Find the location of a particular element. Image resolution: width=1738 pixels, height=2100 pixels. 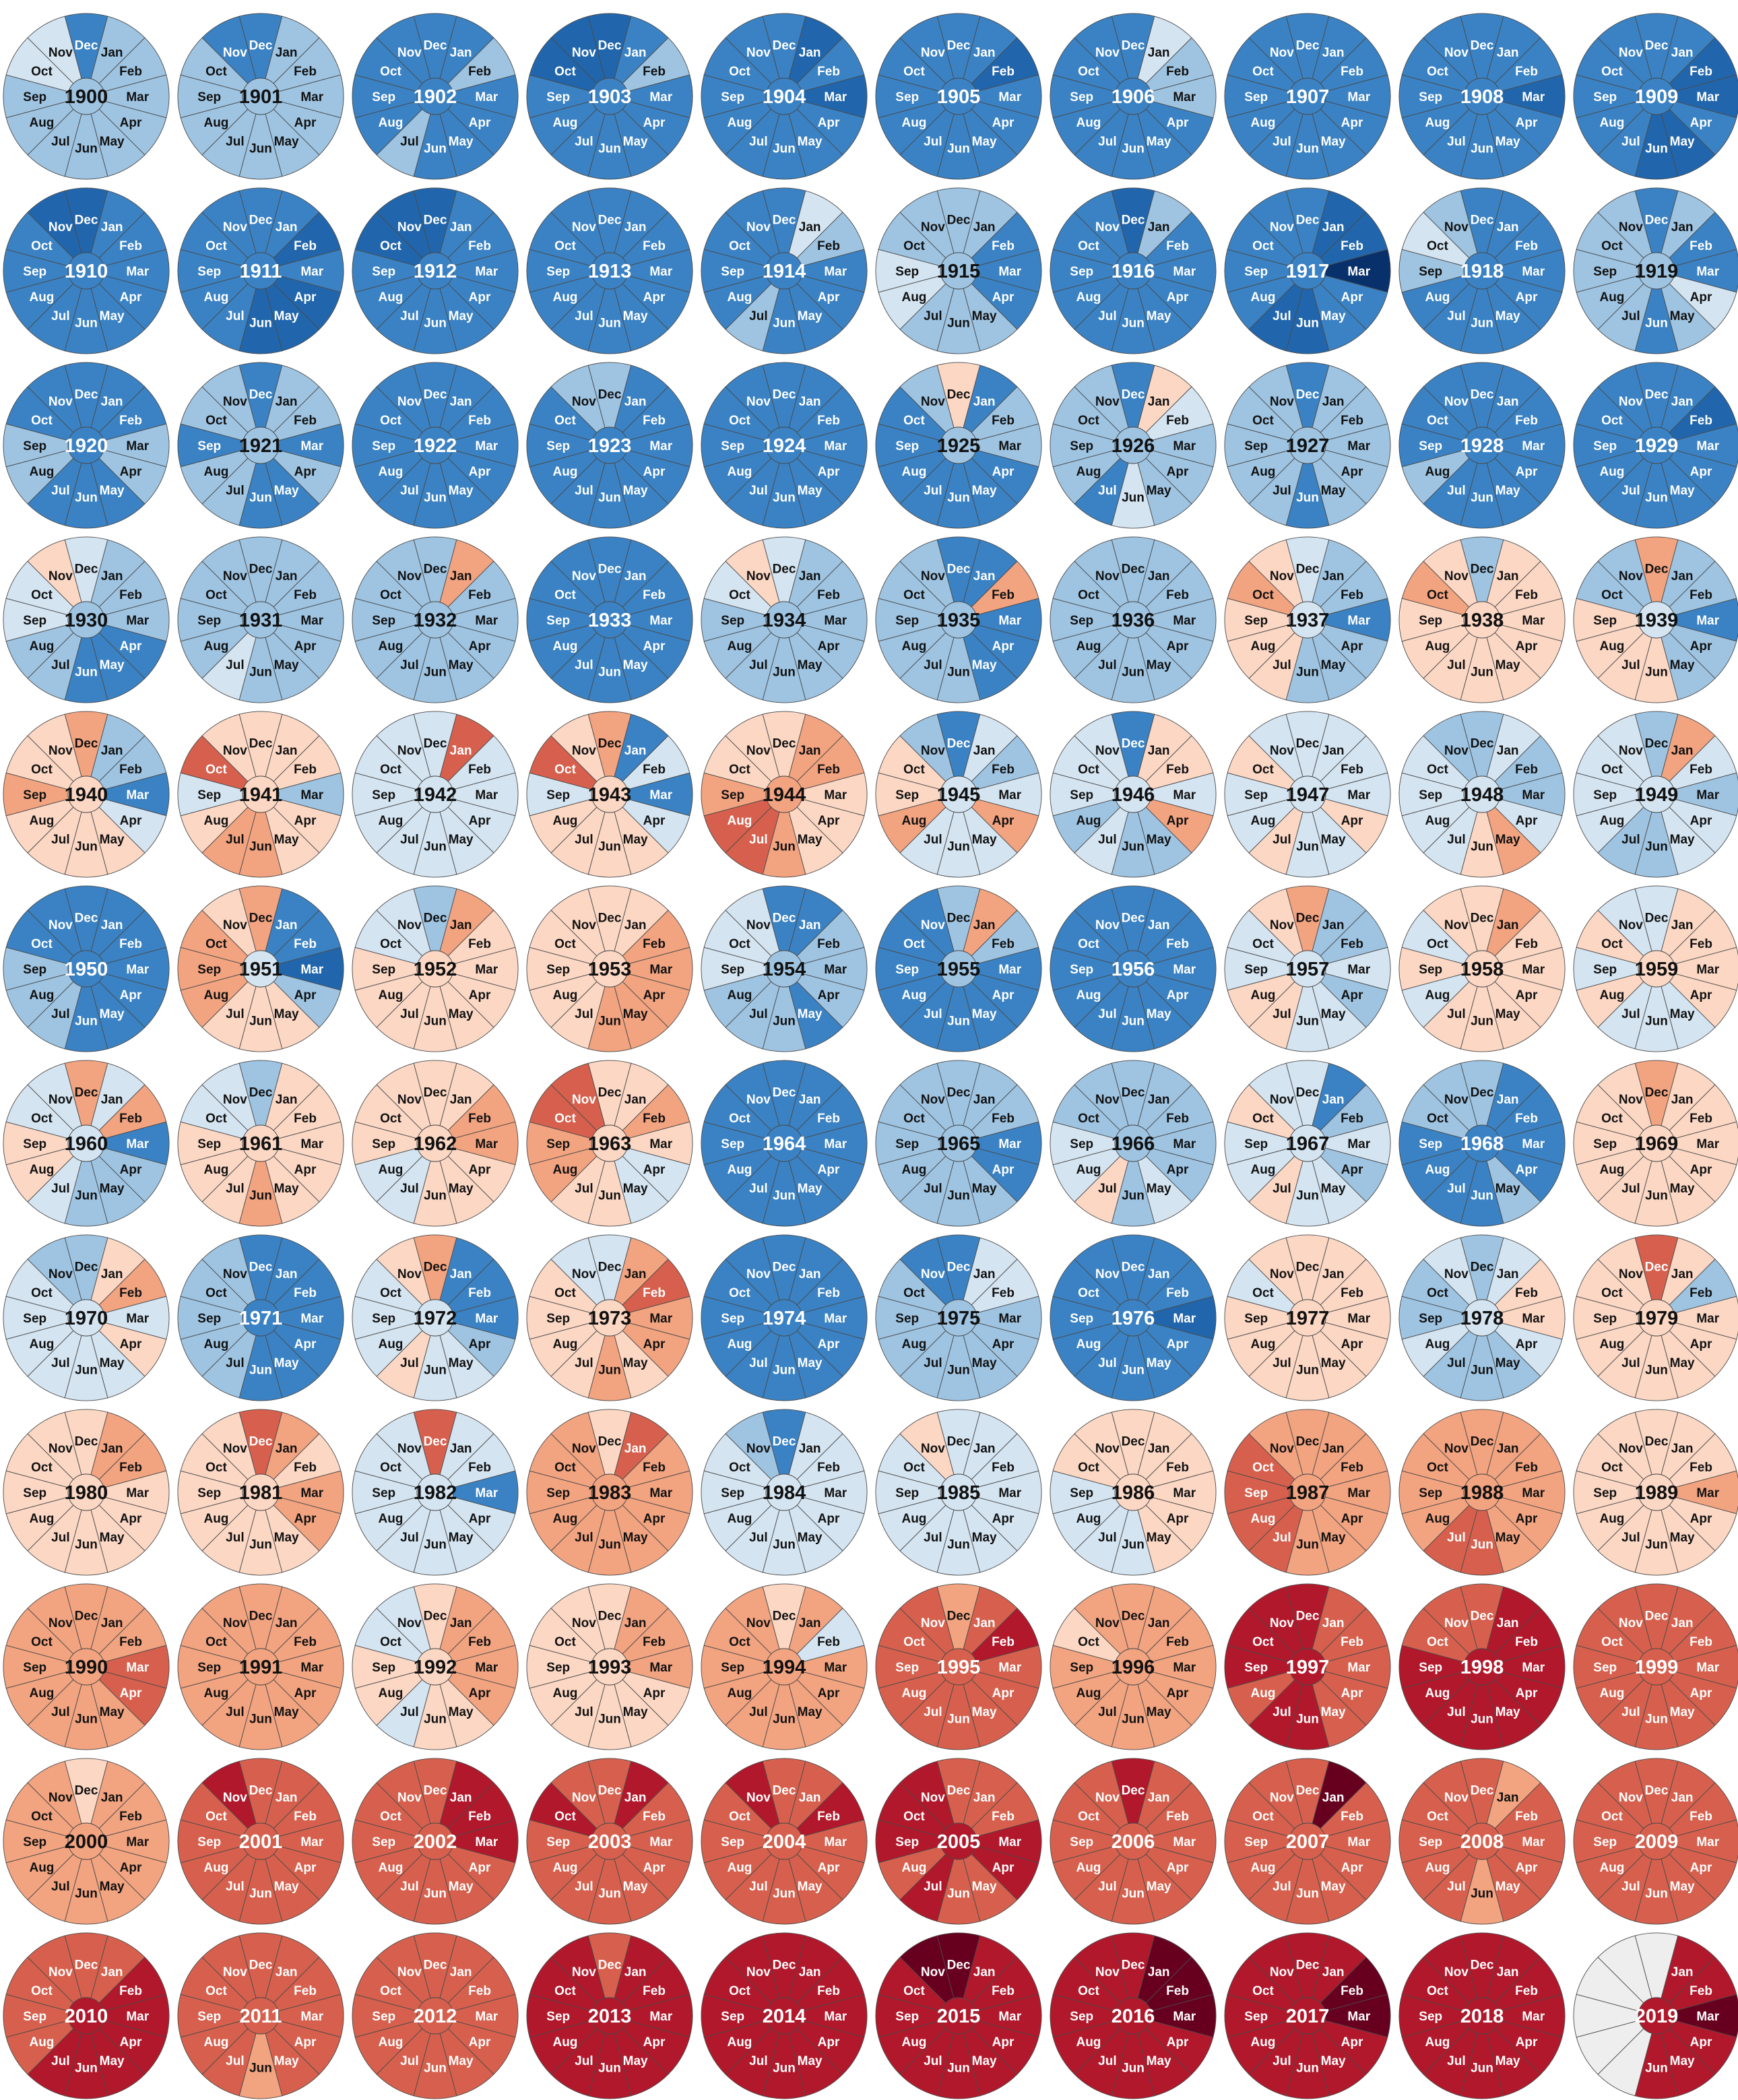

year-label: 1939 is located at coordinates (1657, 620).